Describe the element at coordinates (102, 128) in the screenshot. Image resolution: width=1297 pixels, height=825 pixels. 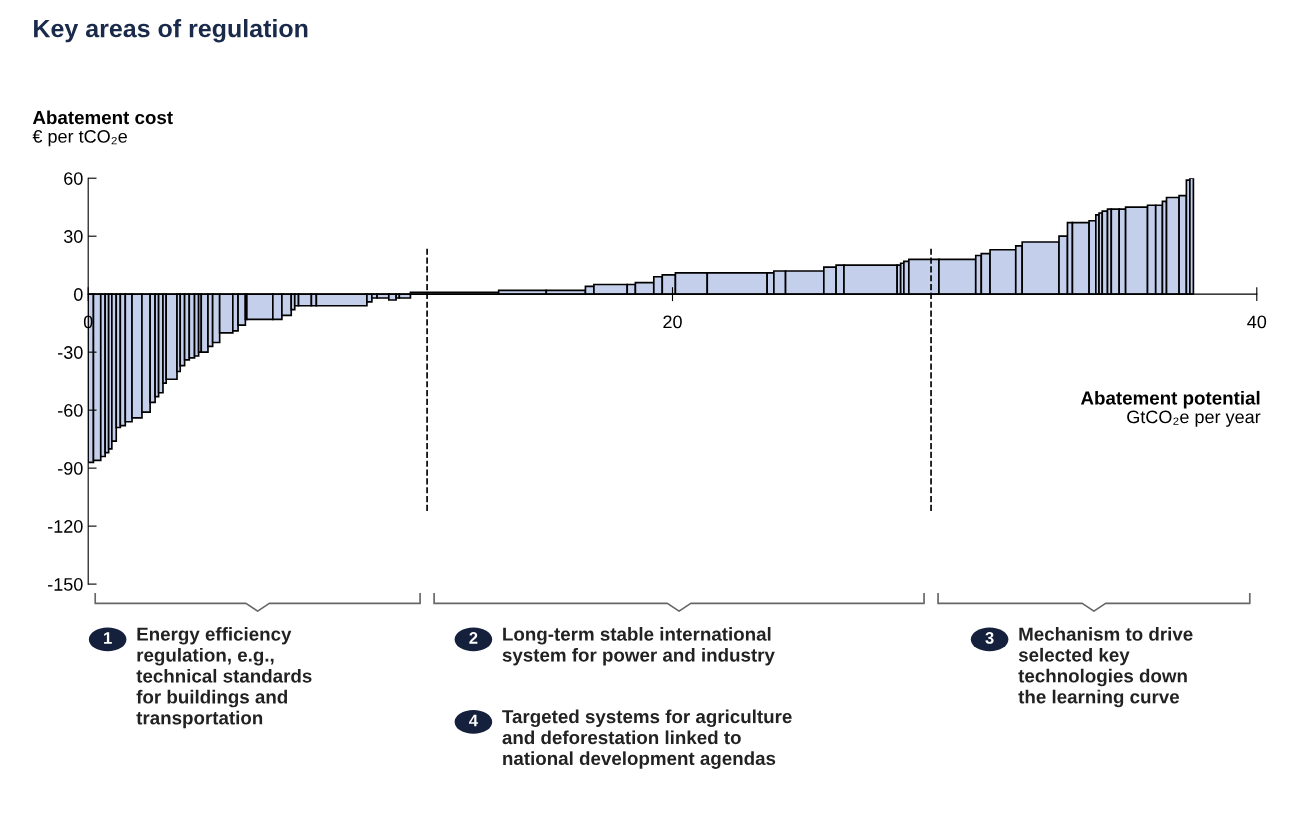
I see `y-axis-title: Abatement cost € per tCO₂e` at that location.